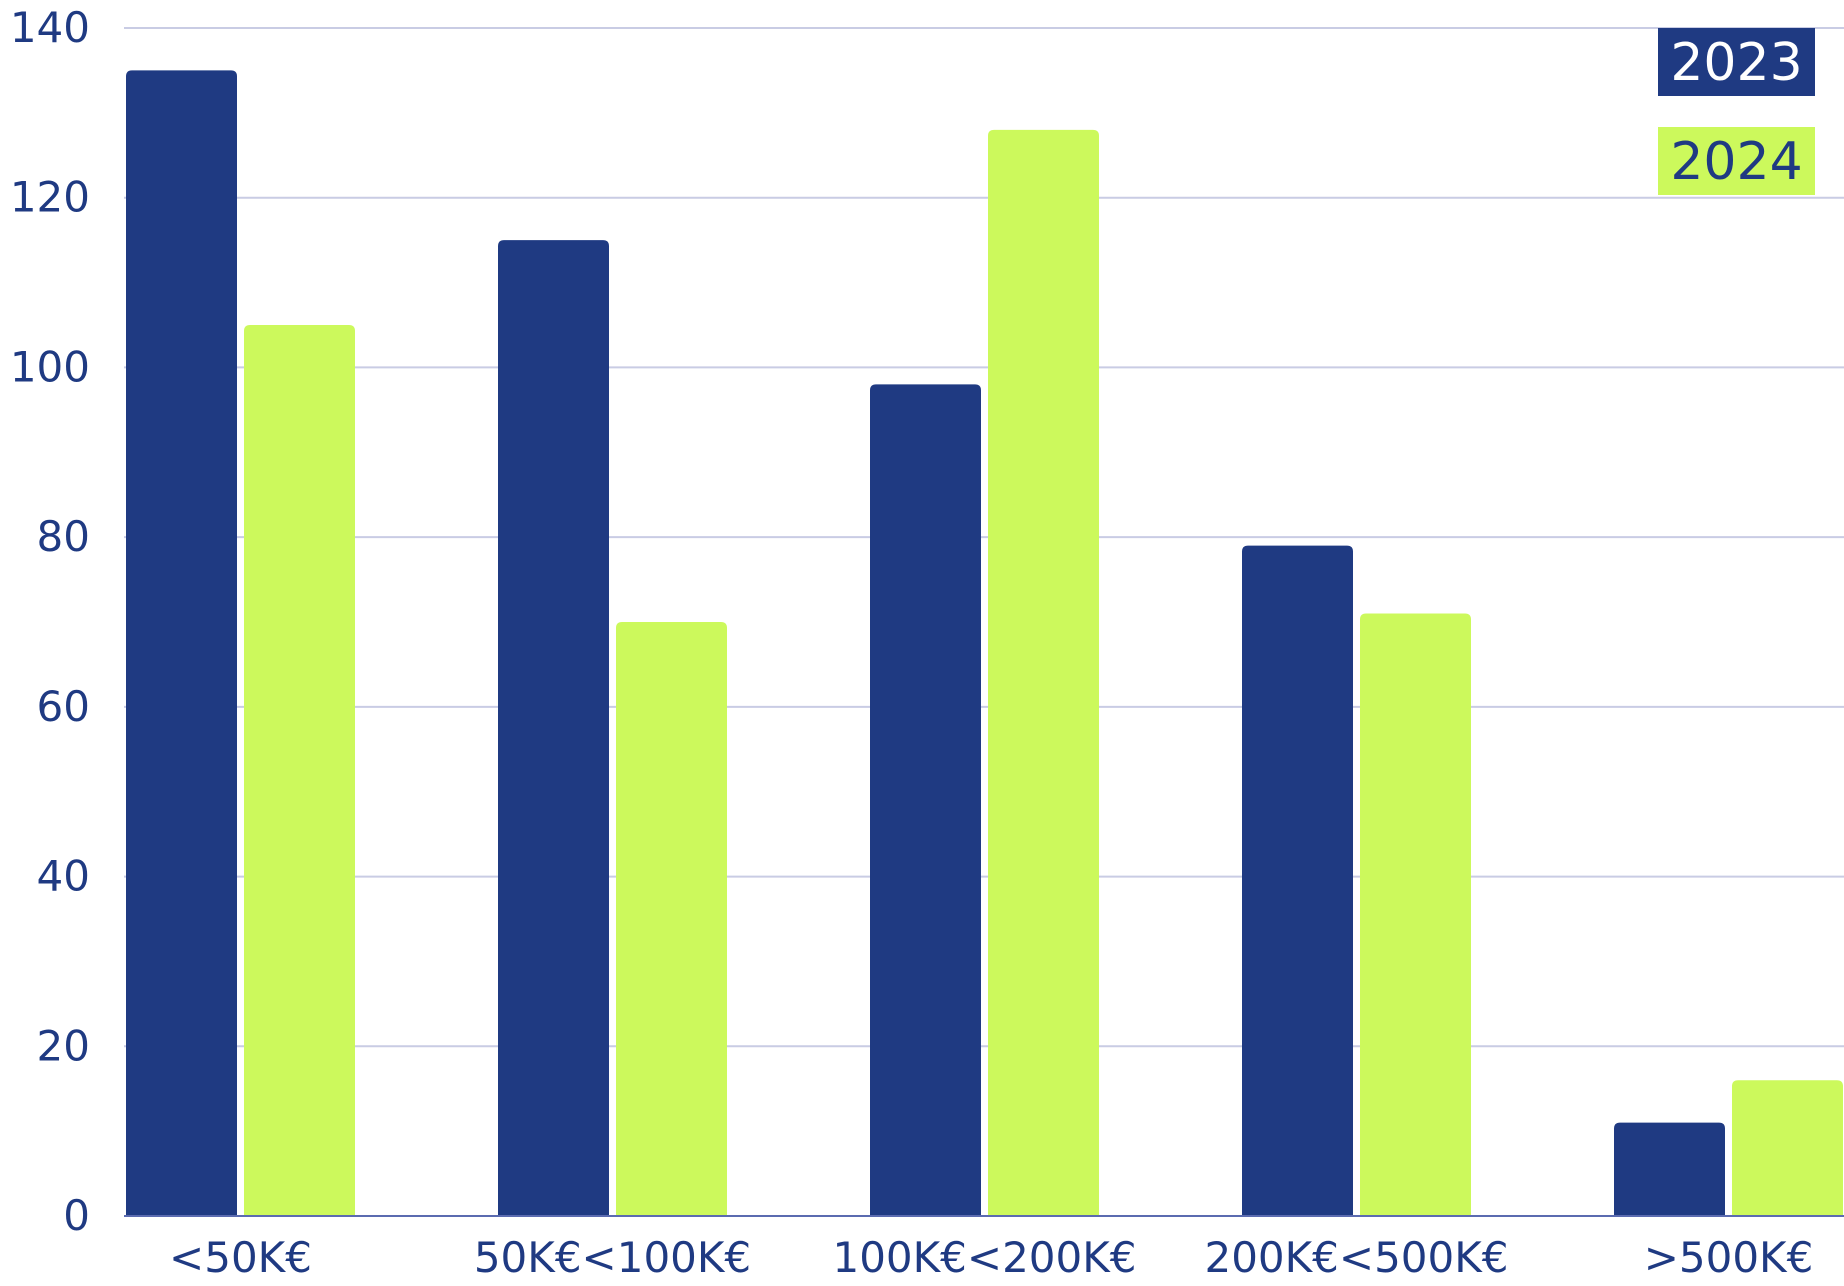 The height and width of the screenshot is (1286, 1844). Describe the element at coordinates (50, 366) in the screenshot. I see `y-tick-label: 100` at that location.